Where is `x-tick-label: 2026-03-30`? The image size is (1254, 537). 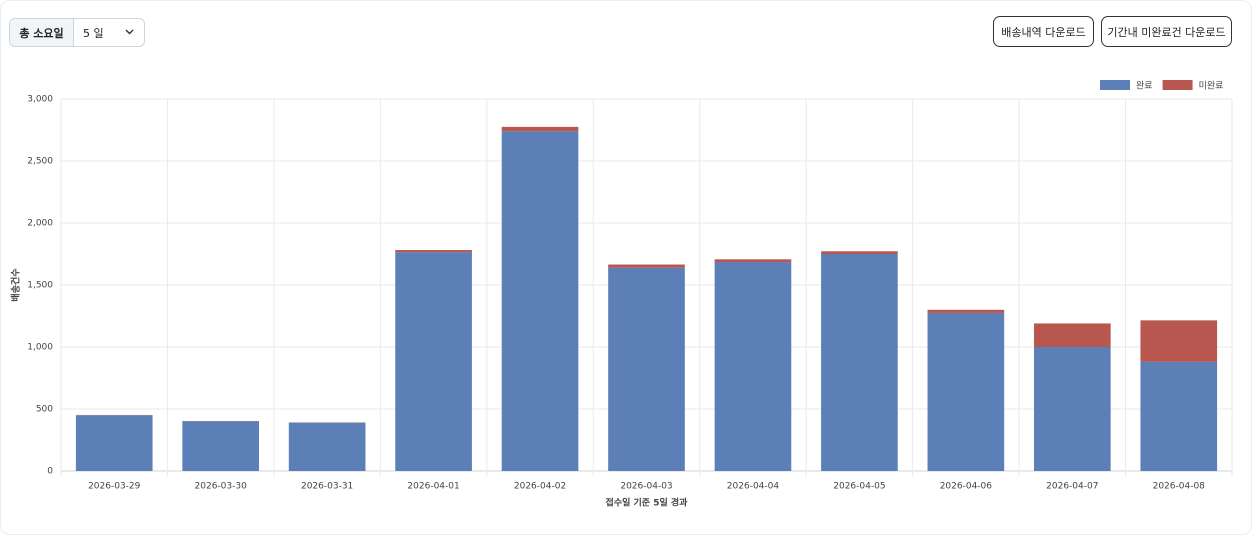
x-tick-label: 2026-03-30 is located at coordinates (221, 487).